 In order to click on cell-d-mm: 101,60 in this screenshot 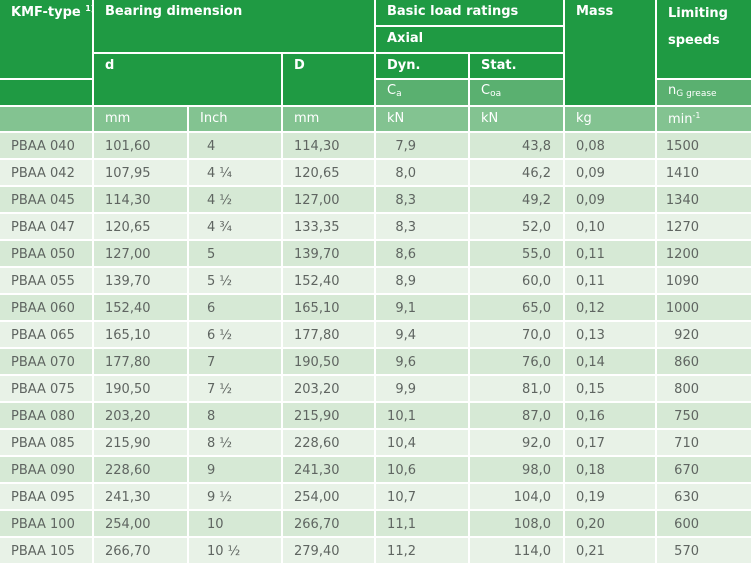, I will do `click(141, 146)`.